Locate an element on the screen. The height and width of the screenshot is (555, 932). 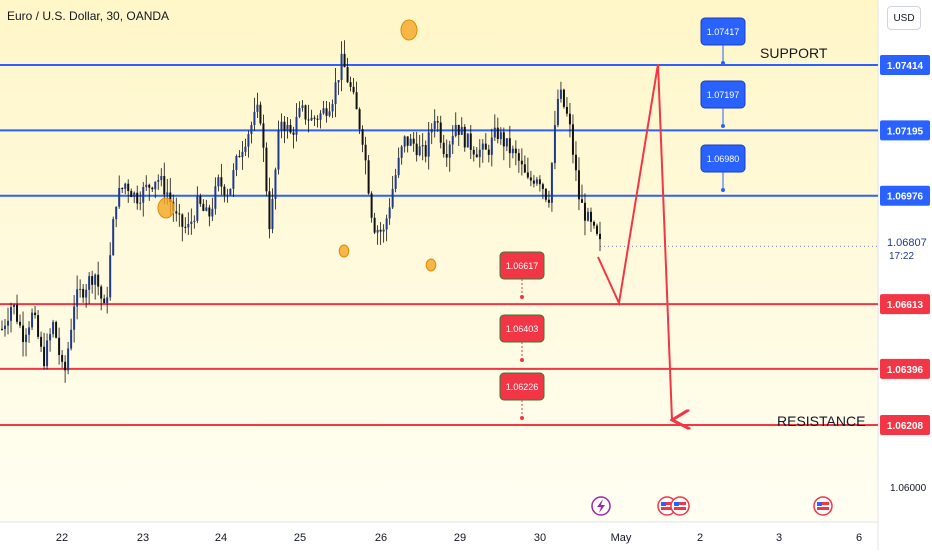
level-price-label-2: 1.06976 is located at coordinates (905, 197).